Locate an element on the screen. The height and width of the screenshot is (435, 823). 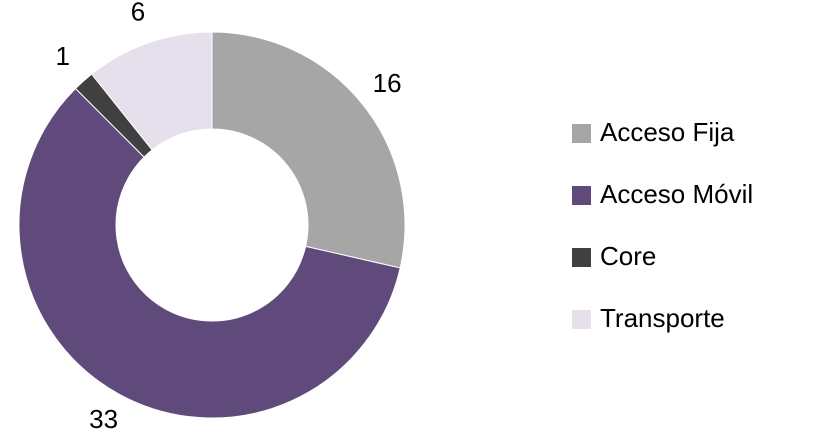
data-label: 33 is located at coordinates (103, 419).